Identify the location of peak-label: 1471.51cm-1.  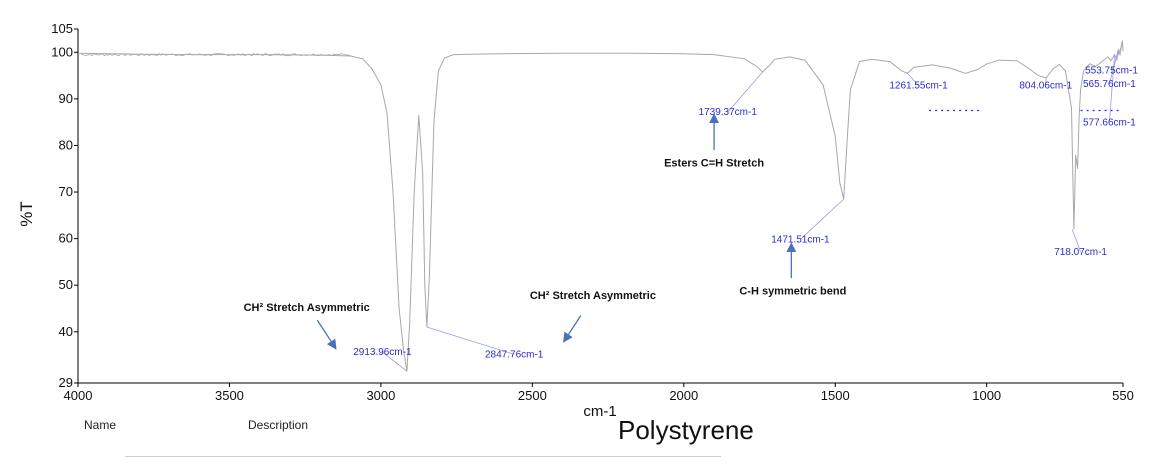
(800, 239).